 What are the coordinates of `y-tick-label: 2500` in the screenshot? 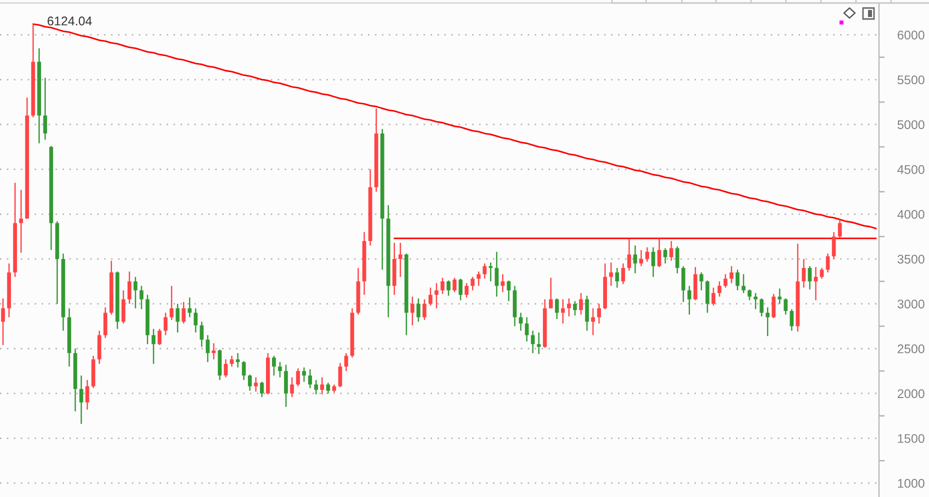 It's located at (911, 349).